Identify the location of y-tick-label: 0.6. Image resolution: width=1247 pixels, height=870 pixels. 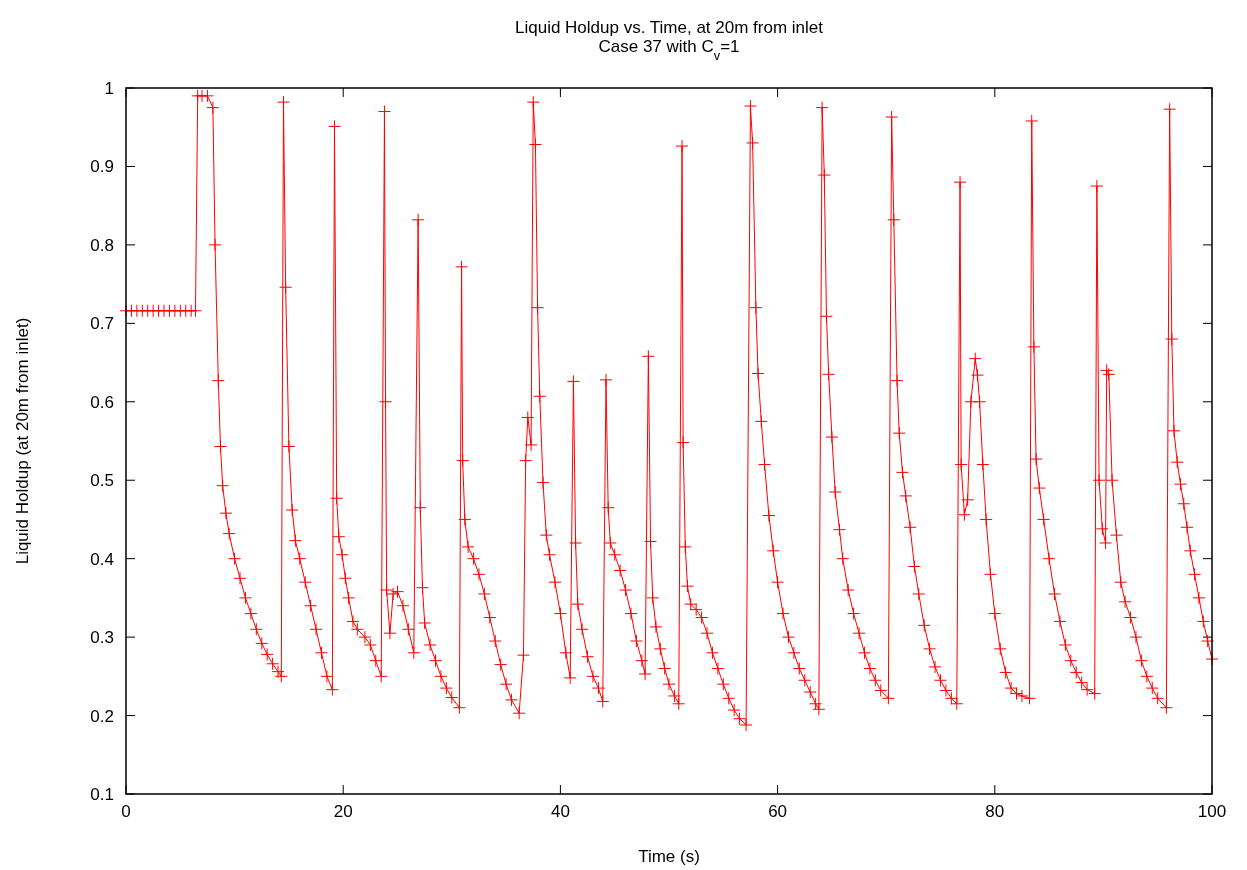
(102, 402).